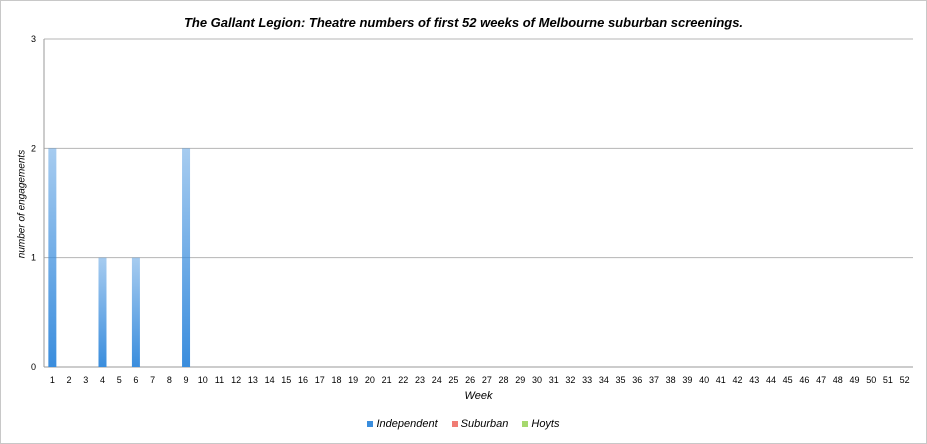 The height and width of the screenshot is (444, 927). What do you see at coordinates (253, 380) in the screenshot?
I see `x-tick-label: 13` at bounding box center [253, 380].